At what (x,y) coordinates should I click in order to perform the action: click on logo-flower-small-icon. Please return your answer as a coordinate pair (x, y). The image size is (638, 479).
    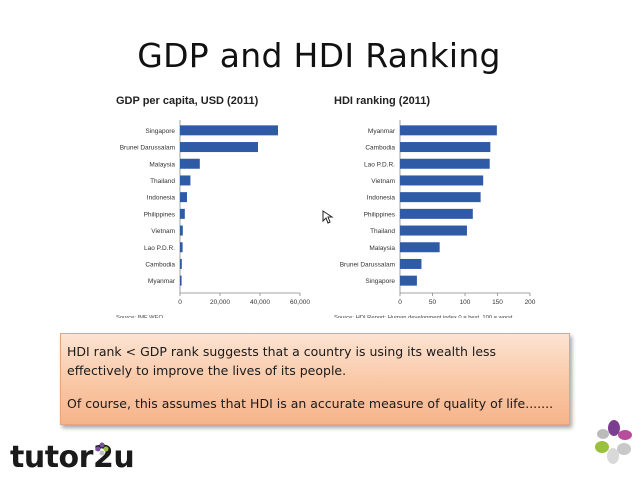
    Looking at the image, I should click on (102, 449).